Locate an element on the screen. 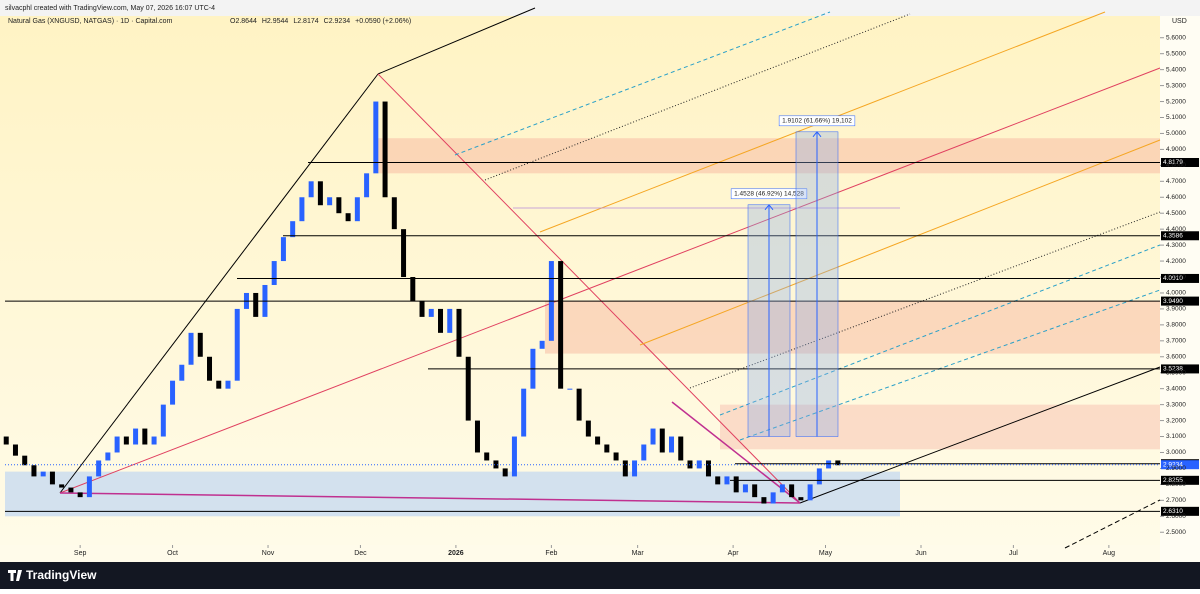 This screenshot has height=594, width=1200. x-tick-label: Apr is located at coordinates (734, 553).